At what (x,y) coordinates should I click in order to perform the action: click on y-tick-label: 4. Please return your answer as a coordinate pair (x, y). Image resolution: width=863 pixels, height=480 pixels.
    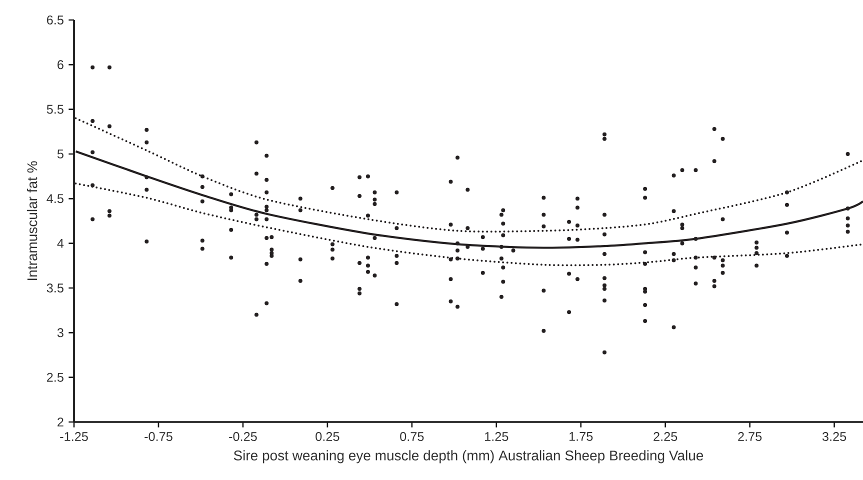
    Looking at the image, I should click on (60, 243).